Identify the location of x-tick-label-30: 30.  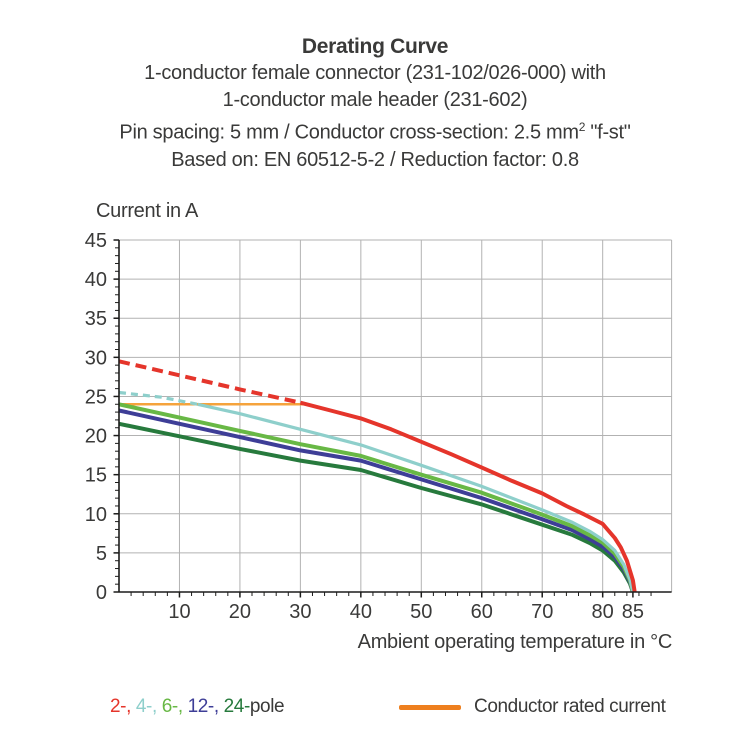
(300, 612).